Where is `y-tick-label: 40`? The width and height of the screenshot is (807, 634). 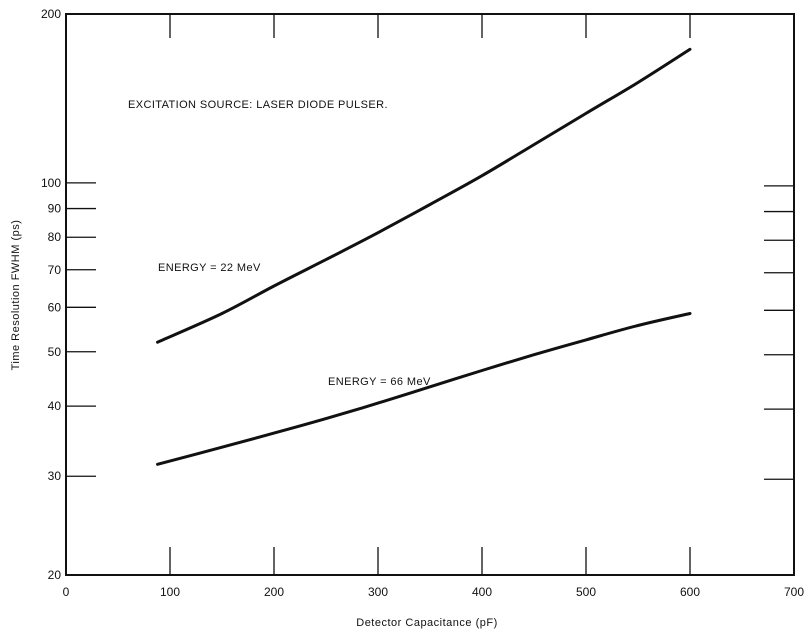
y-tick-label: 40 is located at coordinates (55, 406).